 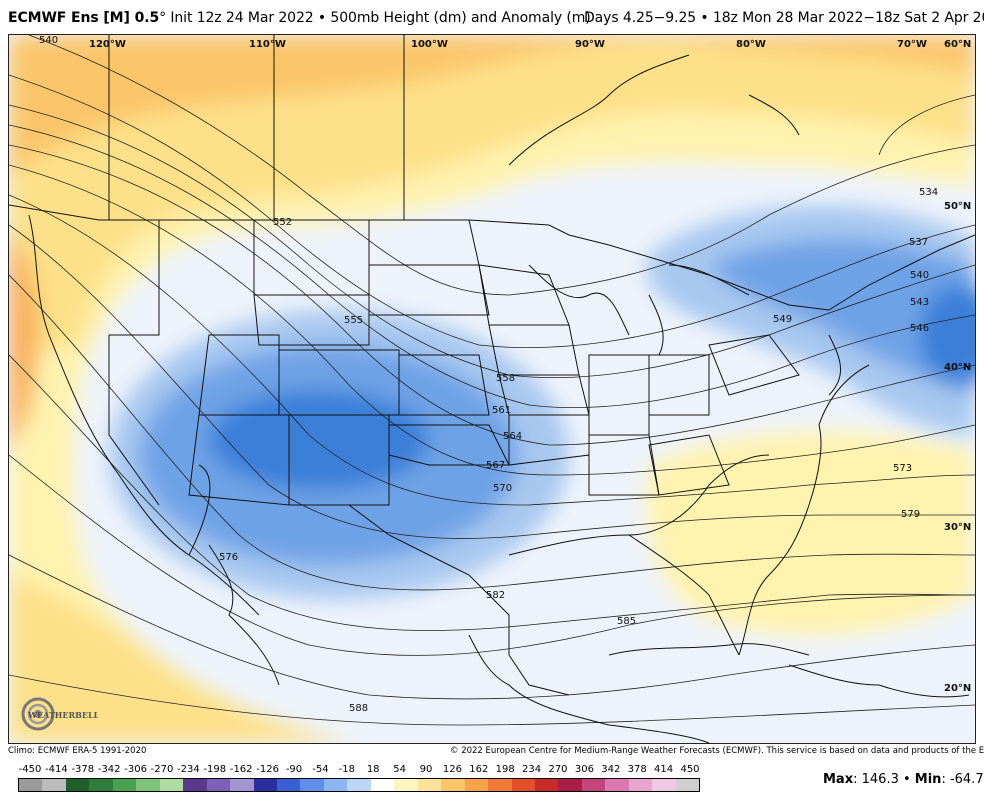 What do you see at coordinates (479, 769) in the screenshot?
I see `colorbar-tick-label: 162` at bounding box center [479, 769].